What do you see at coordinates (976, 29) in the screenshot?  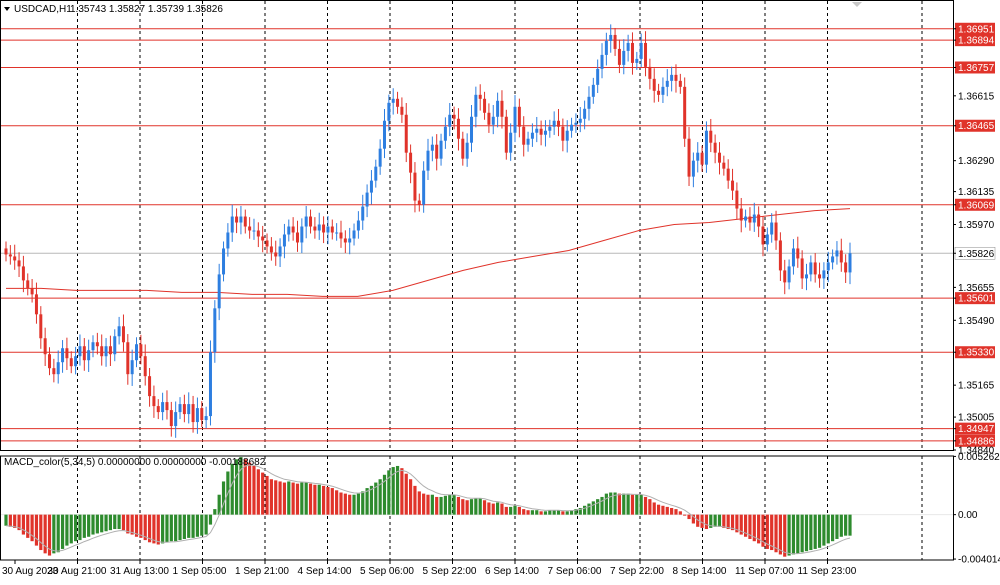 I see `y-tick-label: 1.36951` at bounding box center [976, 29].